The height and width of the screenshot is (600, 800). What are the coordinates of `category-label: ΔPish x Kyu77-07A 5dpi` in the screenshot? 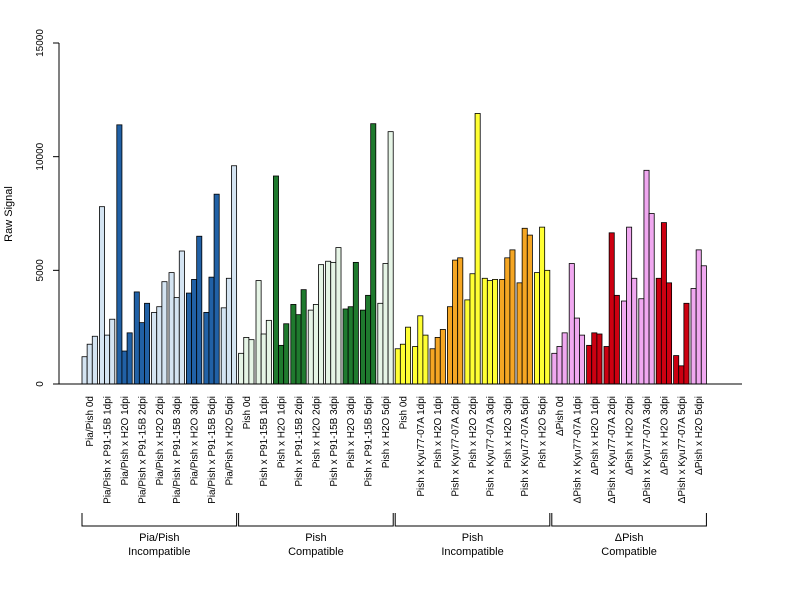 It's located at (682, 449).